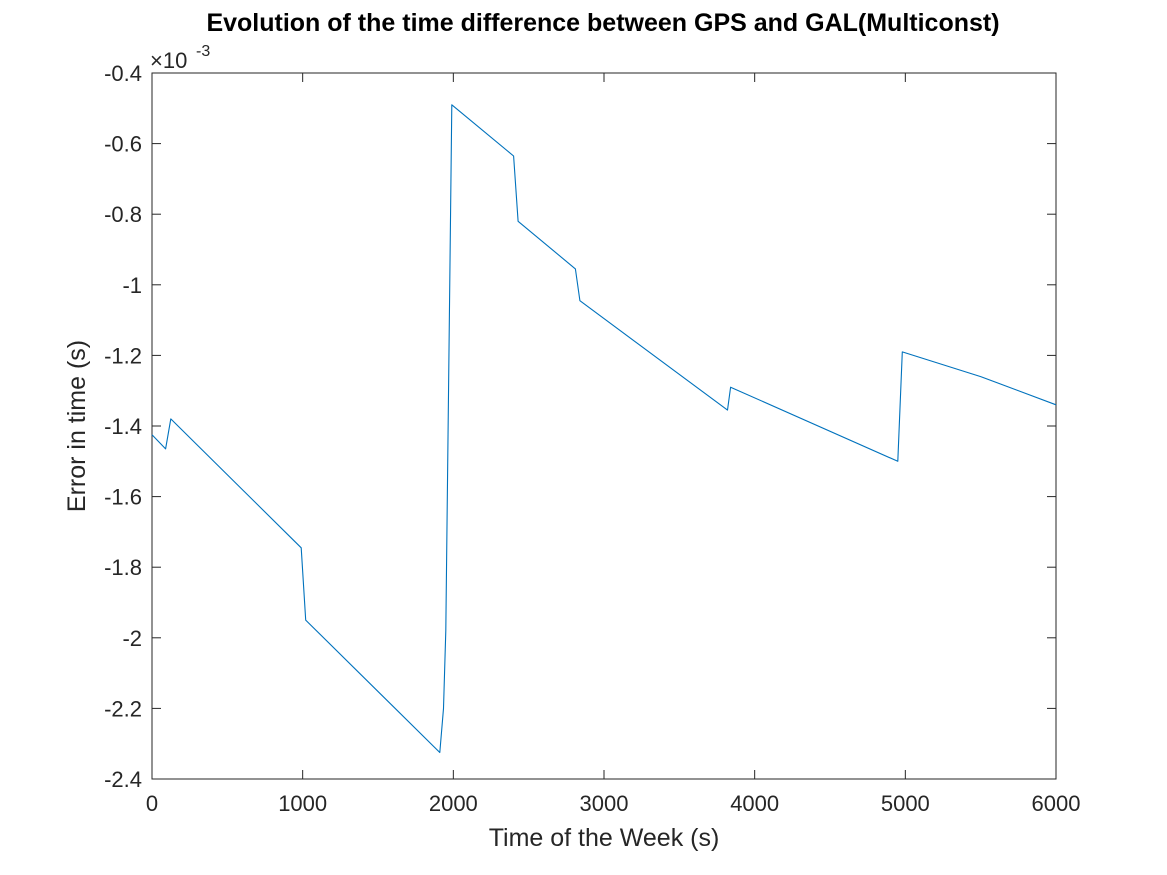 The image size is (1167, 875). Describe the element at coordinates (123, 73) in the screenshot. I see `y-tick-label: -0.4` at that location.